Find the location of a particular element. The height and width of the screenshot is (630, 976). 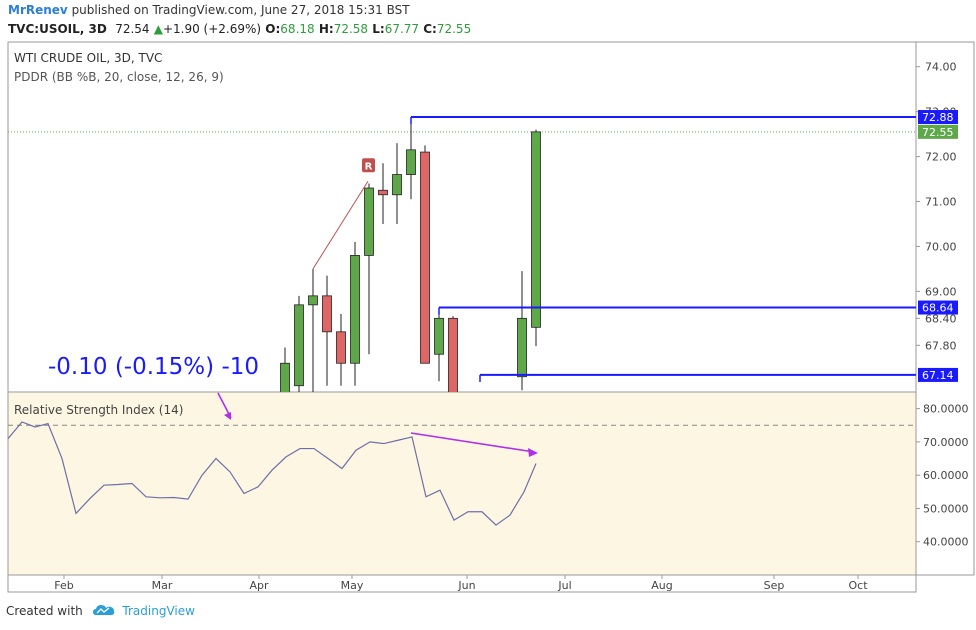

price-tick-label: 69.00 is located at coordinates (941, 291).